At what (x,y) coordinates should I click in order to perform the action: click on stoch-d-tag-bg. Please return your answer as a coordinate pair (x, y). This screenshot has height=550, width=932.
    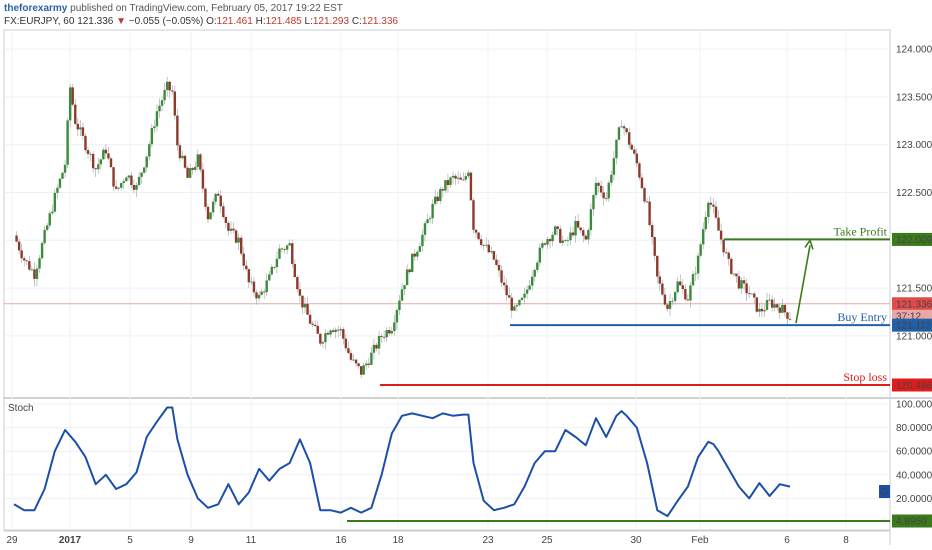
    Looking at the image, I should click on (884, 491).